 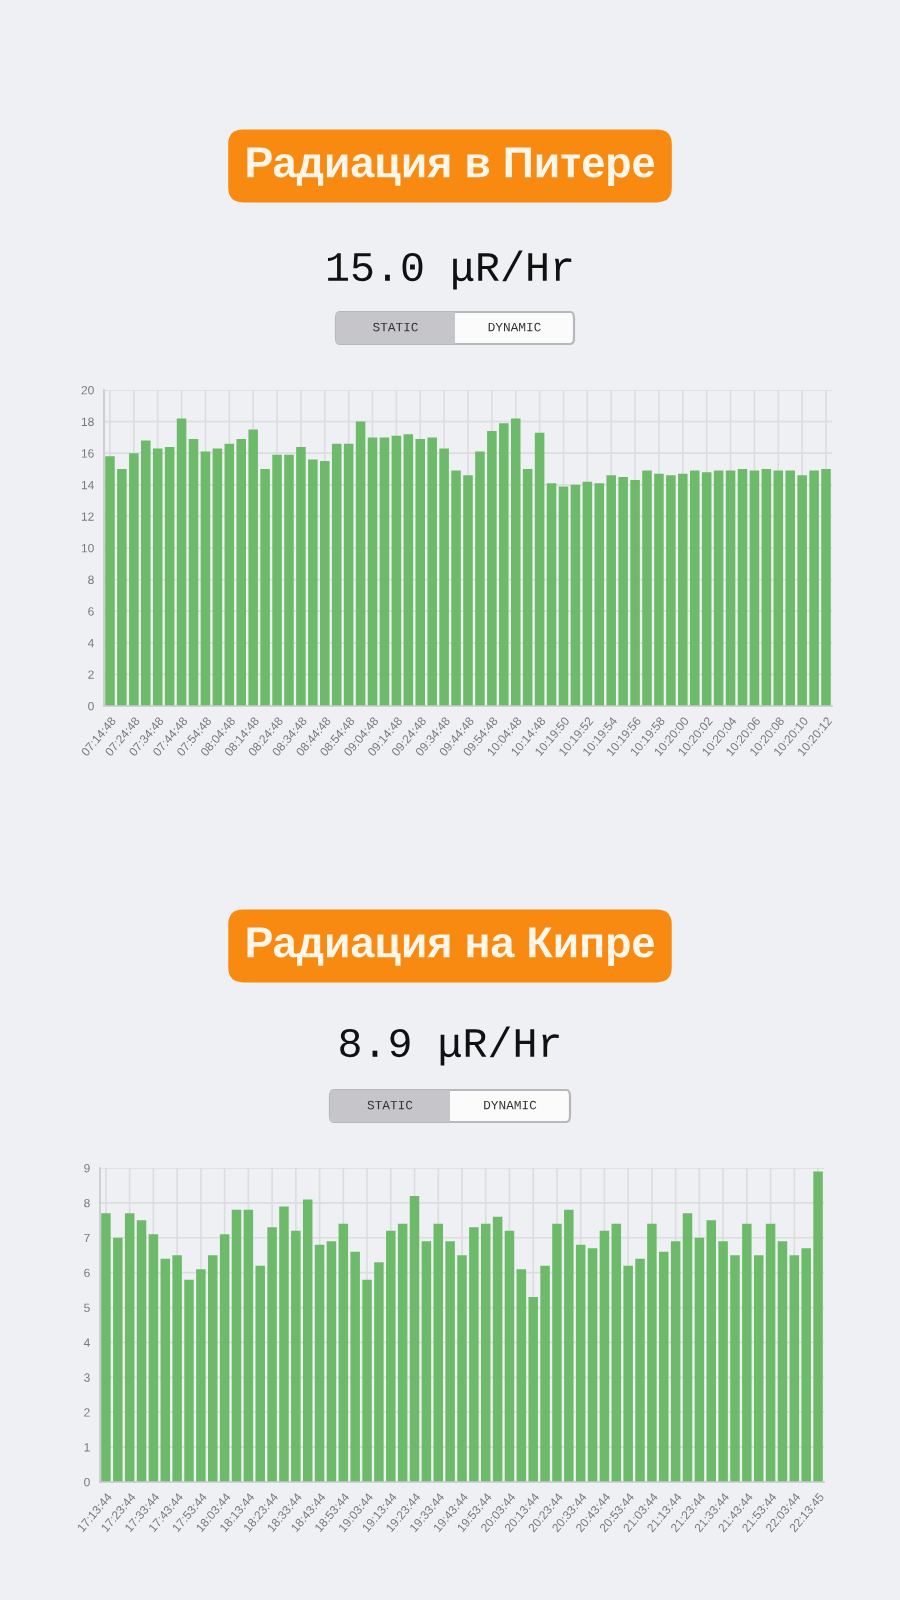 What do you see at coordinates (449, 1046) in the screenshot?
I see `chart-subtitle: 8.9 μR/Hr` at bounding box center [449, 1046].